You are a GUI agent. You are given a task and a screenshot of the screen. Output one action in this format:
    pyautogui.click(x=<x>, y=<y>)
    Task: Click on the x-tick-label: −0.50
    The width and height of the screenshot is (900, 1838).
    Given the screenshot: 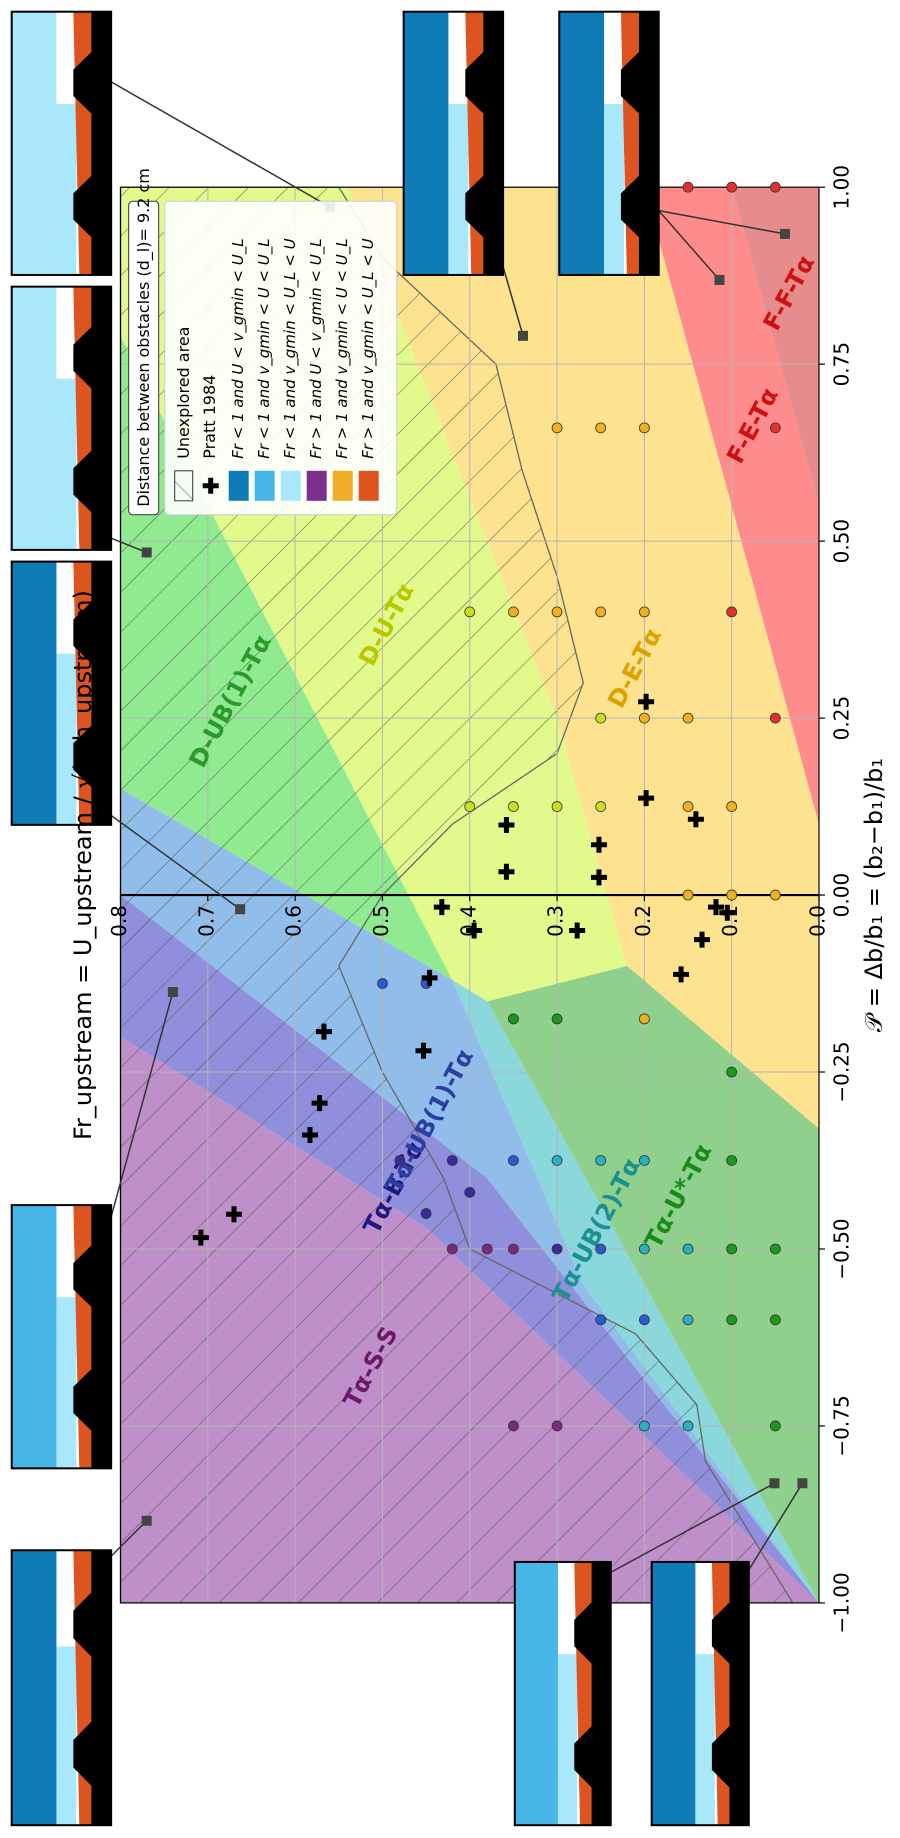 What is the action you would take?
    pyautogui.click(x=842, y=1248)
    